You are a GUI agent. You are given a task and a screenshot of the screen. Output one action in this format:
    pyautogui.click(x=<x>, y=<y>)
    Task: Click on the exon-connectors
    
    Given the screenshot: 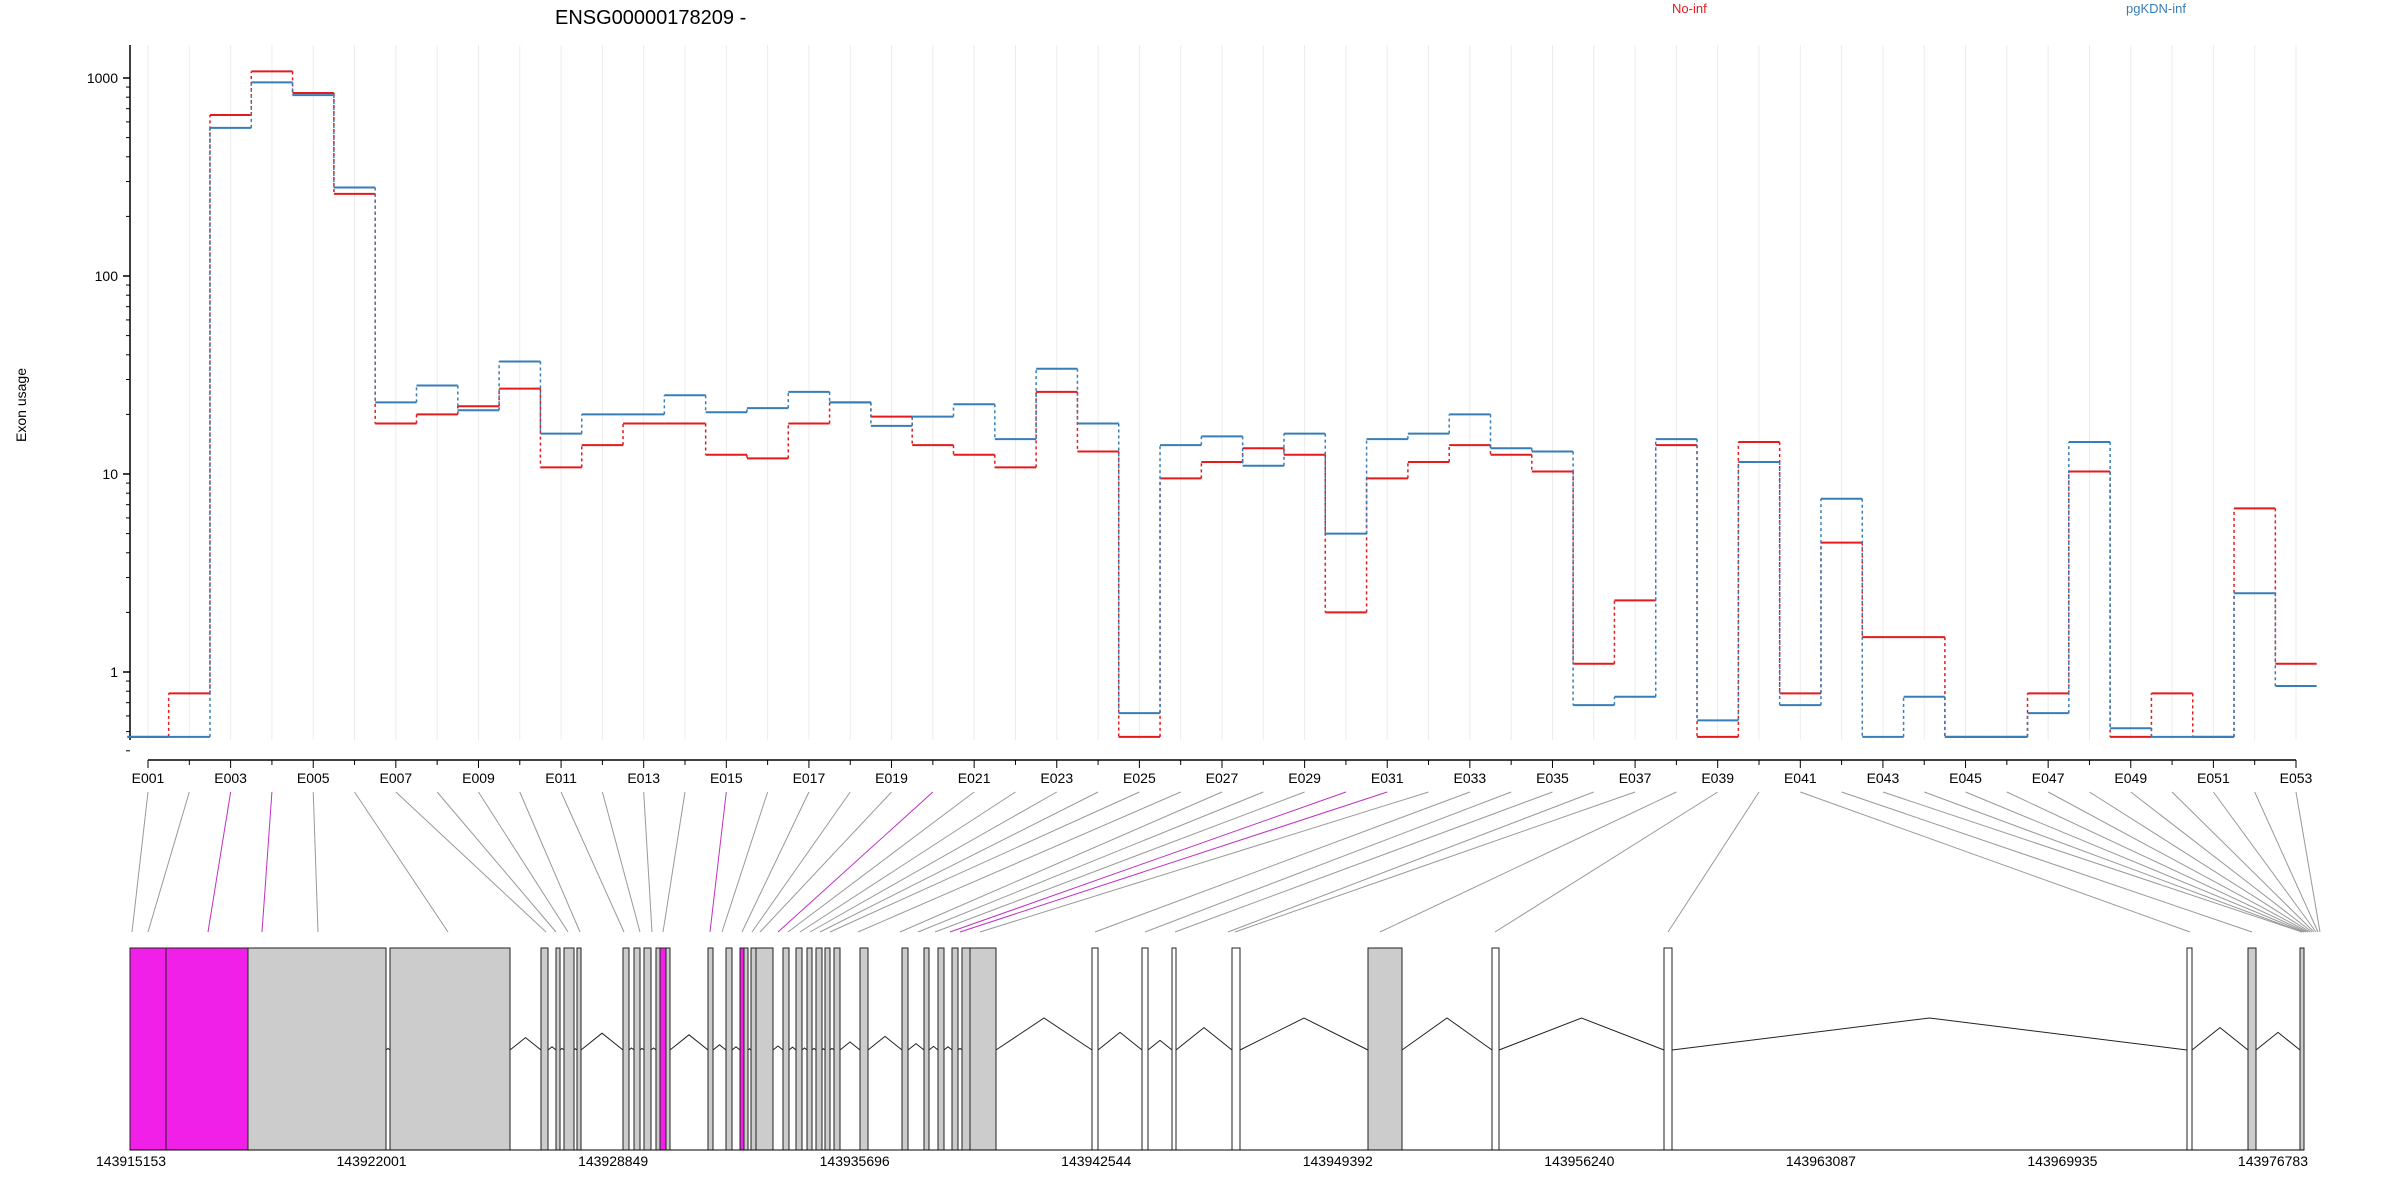 What is the action you would take?
    pyautogui.click(x=1226, y=862)
    